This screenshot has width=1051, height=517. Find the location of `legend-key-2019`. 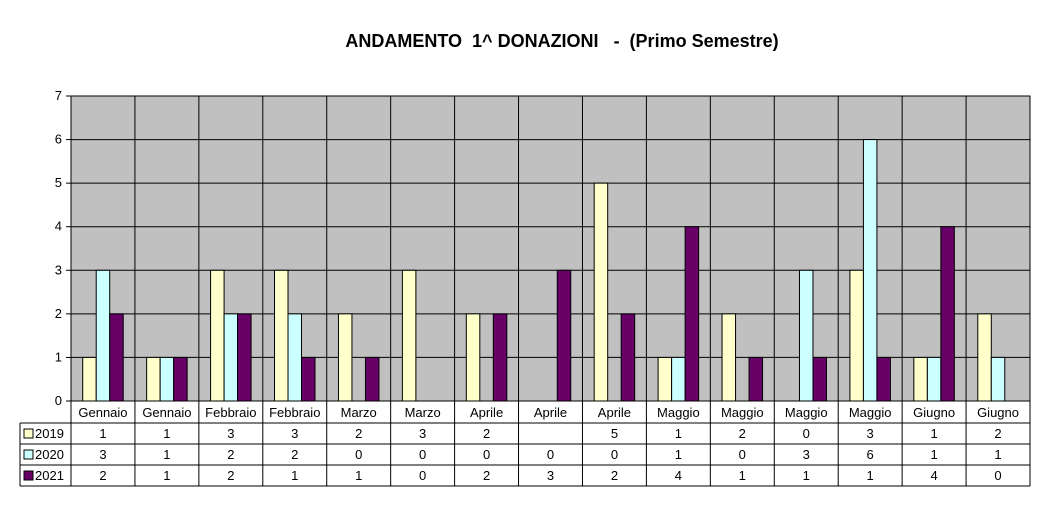

legend-key-2019 is located at coordinates (28, 433).